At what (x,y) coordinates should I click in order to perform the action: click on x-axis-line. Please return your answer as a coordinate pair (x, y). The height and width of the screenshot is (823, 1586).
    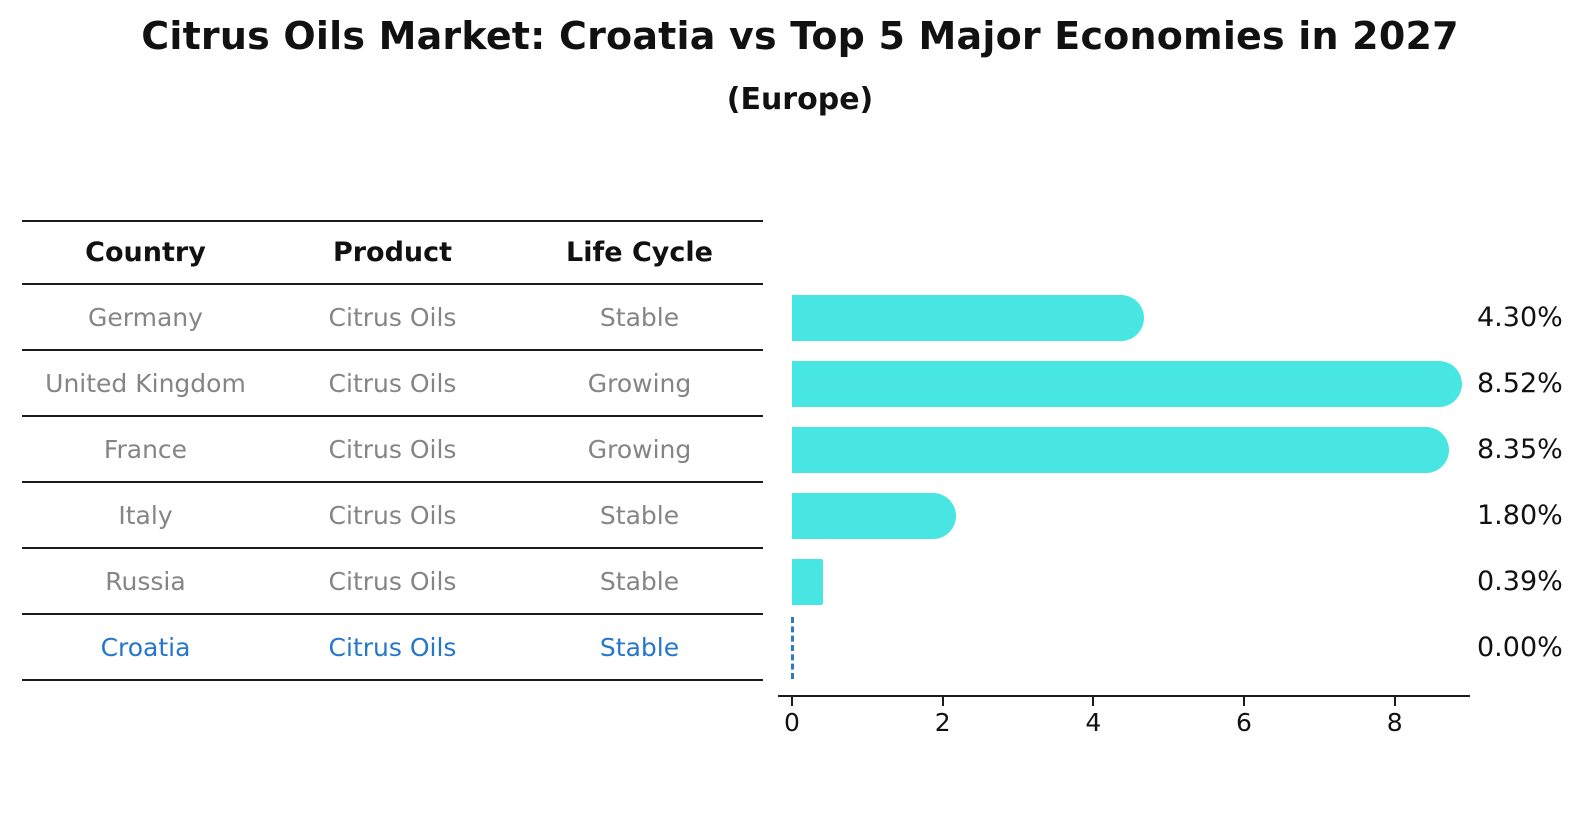
    Looking at the image, I should click on (1124, 696).